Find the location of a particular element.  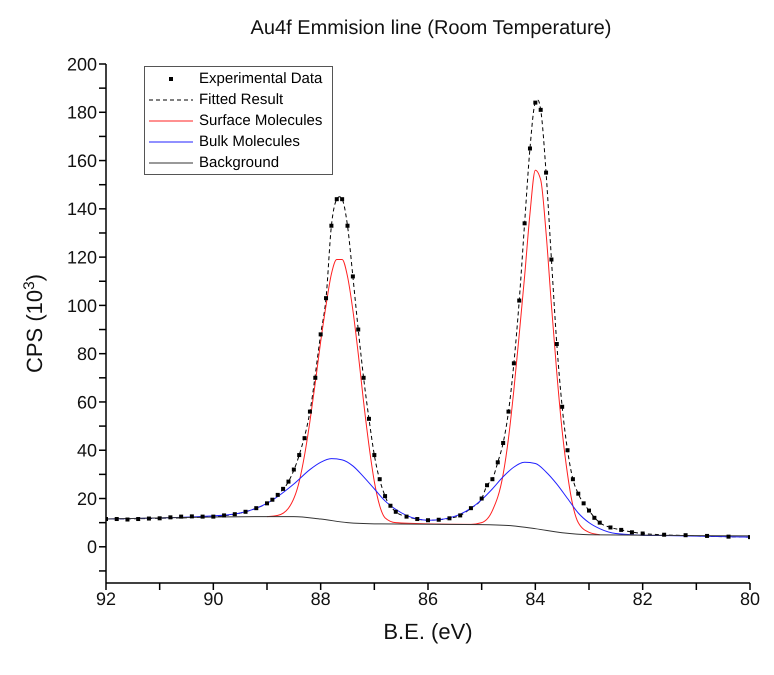

legend-label: Bulk Molecules is located at coordinates (249, 142).